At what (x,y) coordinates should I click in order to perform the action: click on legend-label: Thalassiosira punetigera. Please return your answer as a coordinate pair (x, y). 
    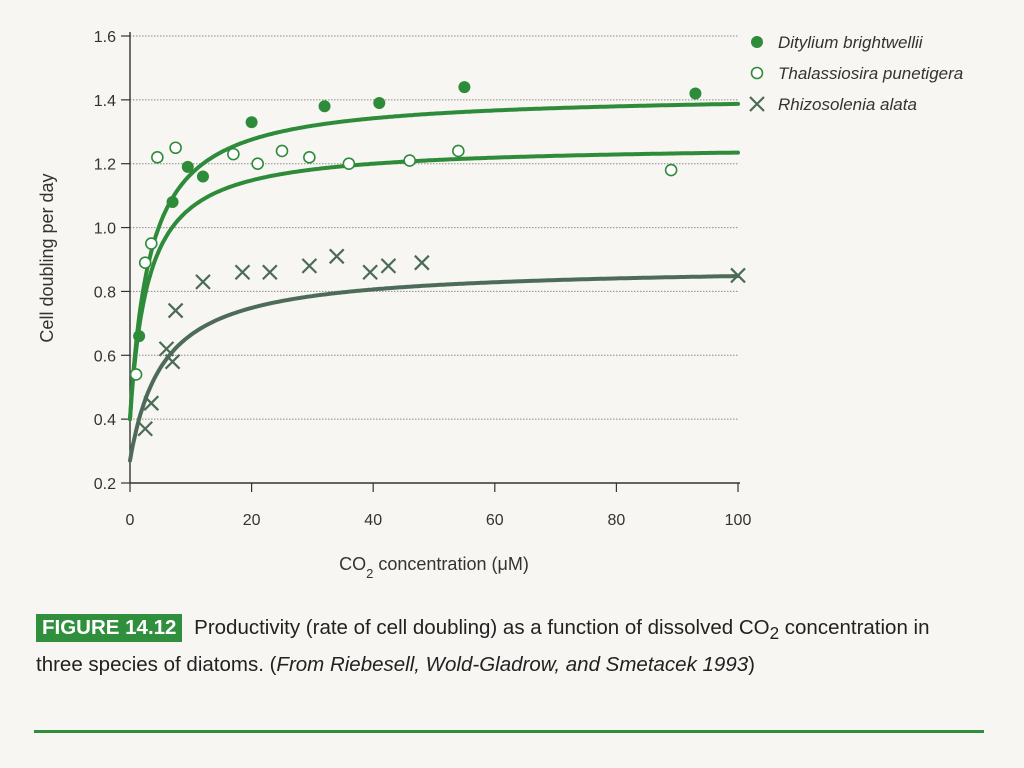
    Looking at the image, I should click on (870, 73).